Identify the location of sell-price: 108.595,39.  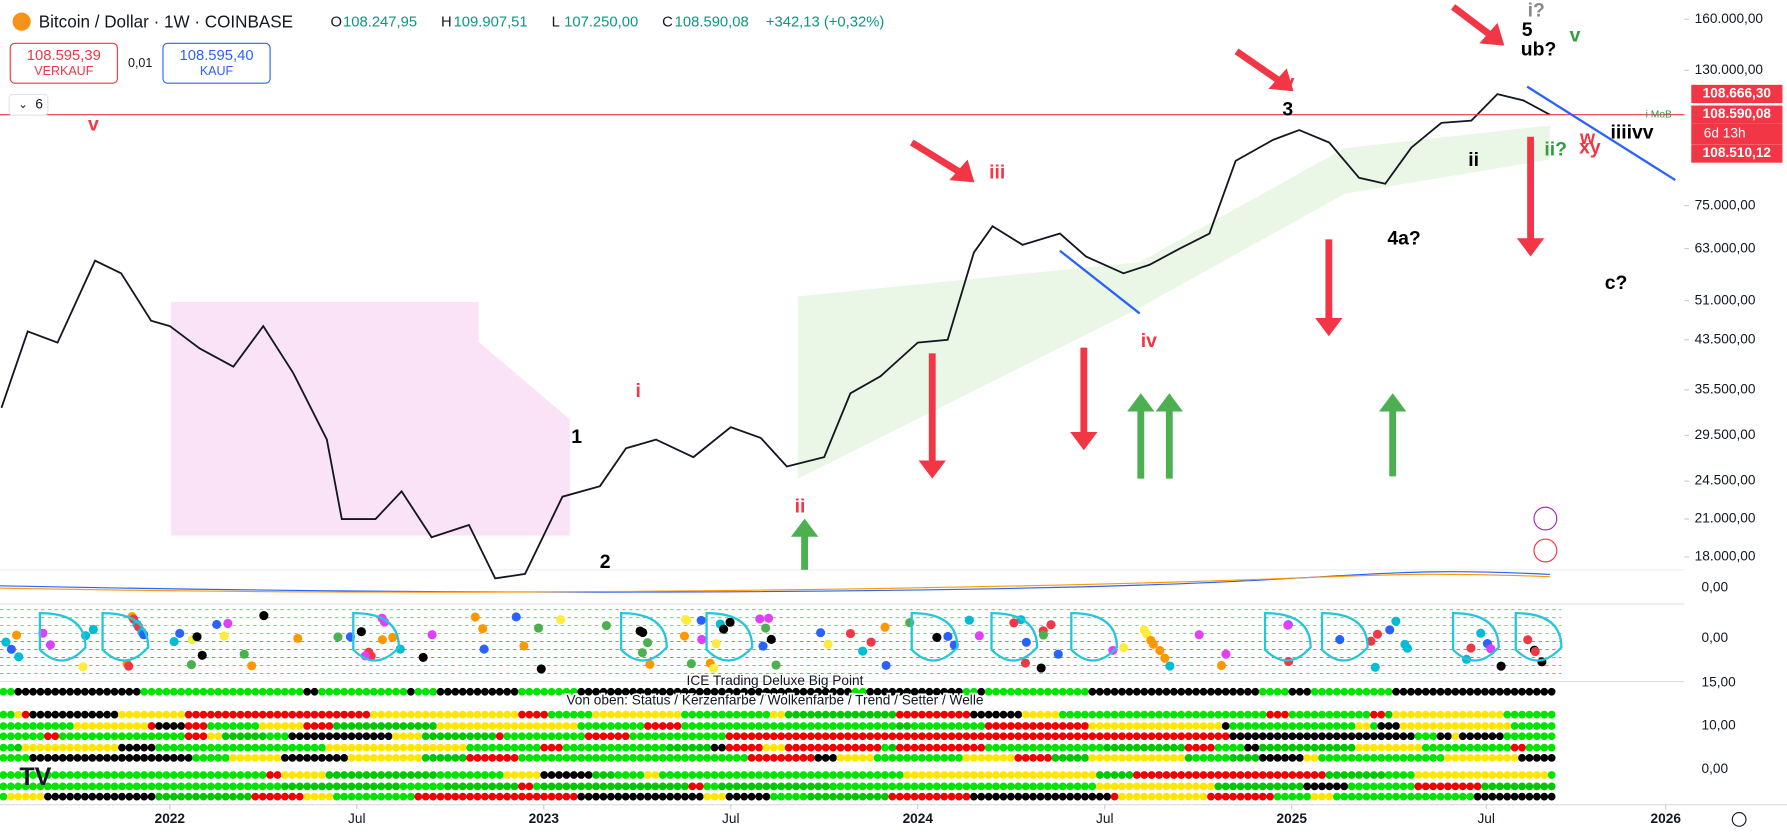
(64, 56).